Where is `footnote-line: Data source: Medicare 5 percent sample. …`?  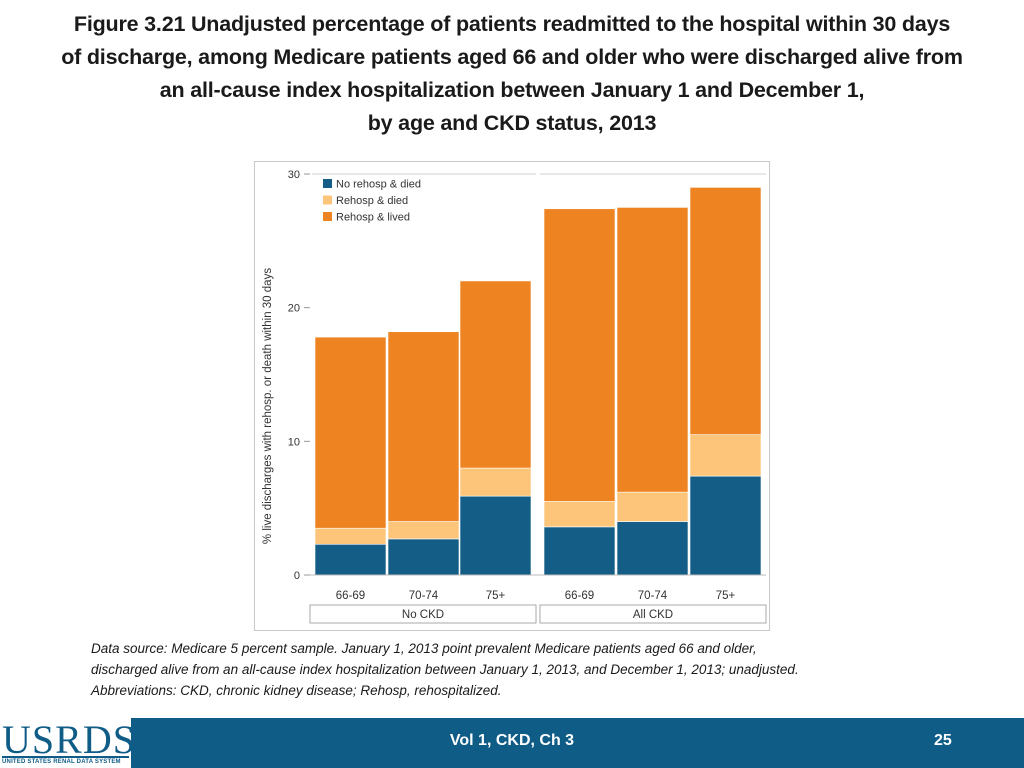 footnote-line: Data source: Medicare 5 percent sample. … is located at coordinates (424, 648).